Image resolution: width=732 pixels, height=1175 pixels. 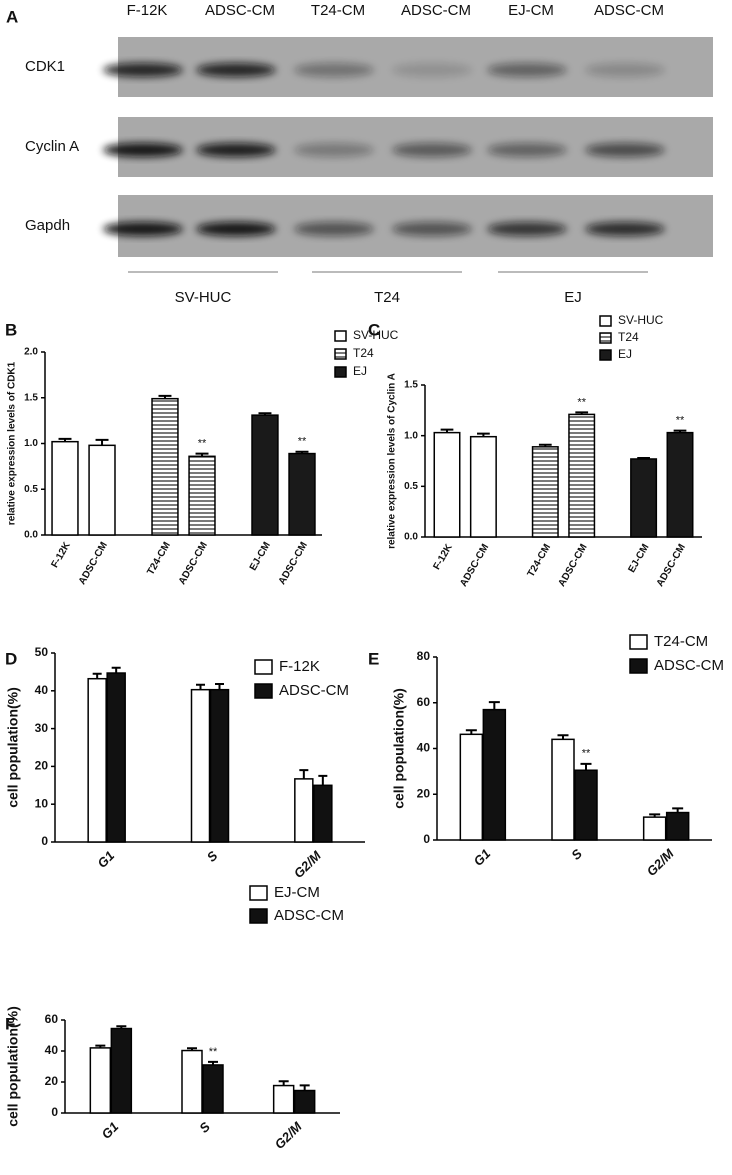 I want to click on y-axis-label: relative expression levels of Cyclin A, so click(x=392, y=461).